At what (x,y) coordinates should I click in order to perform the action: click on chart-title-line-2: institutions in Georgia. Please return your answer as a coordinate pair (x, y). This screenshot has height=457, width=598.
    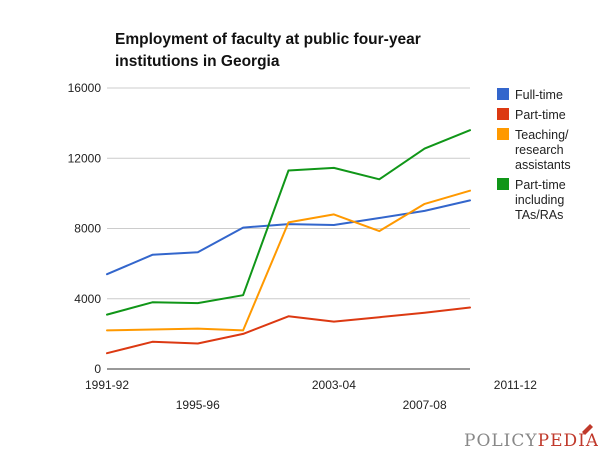
    Looking at the image, I should click on (197, 61).